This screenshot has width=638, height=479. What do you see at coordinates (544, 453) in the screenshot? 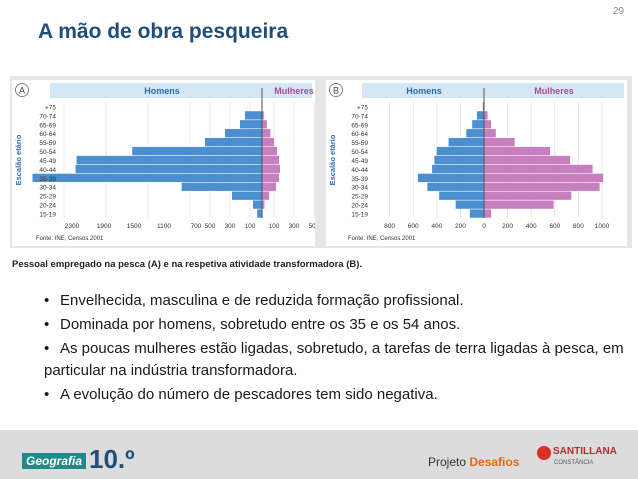
I see `publisher-logo-icon` at bounding box center [544, 453].